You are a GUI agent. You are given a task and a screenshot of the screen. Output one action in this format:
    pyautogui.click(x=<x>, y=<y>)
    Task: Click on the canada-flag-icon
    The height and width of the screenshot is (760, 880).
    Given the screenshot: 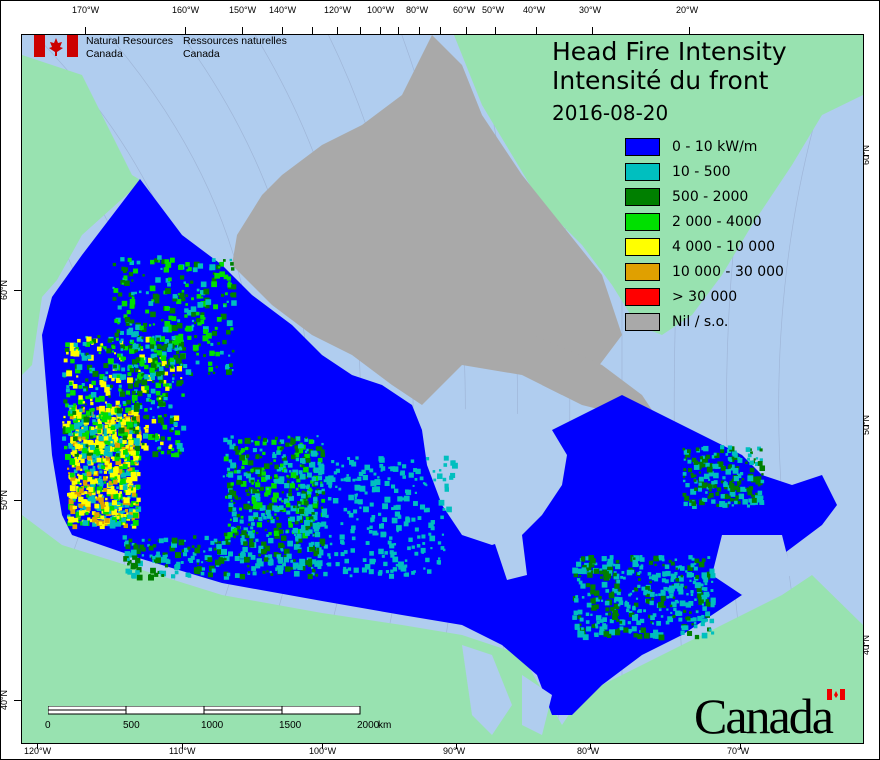 What is the action you would take?
    pyautogui.click(x=836, y=694)
    